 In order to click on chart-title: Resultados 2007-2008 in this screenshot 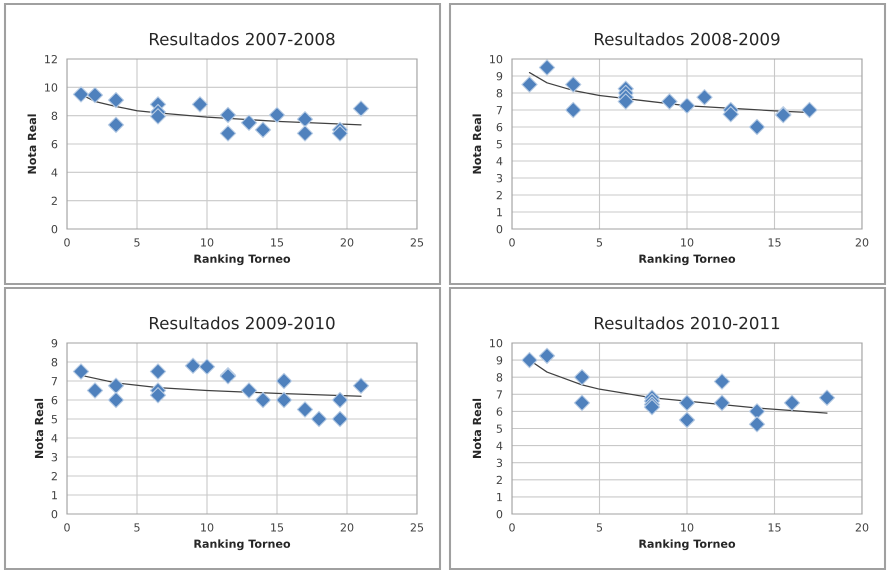, I will do `click(242, 39)`.